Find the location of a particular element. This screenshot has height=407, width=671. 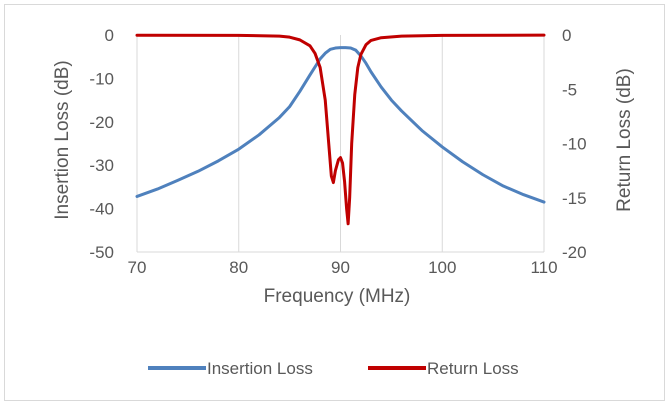

right-y-tick-label: -5 is located at coordinates (569, 89).